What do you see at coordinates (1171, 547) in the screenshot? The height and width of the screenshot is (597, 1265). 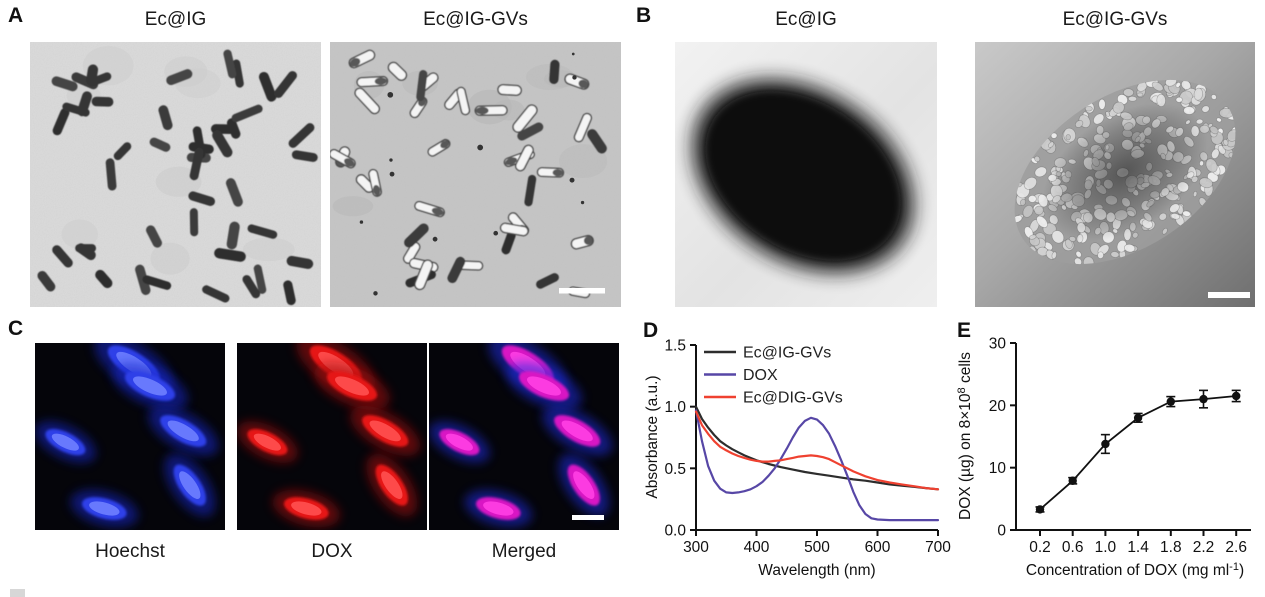 I see `x-tick-label: 1.8` at bounding box center [1171, 547].